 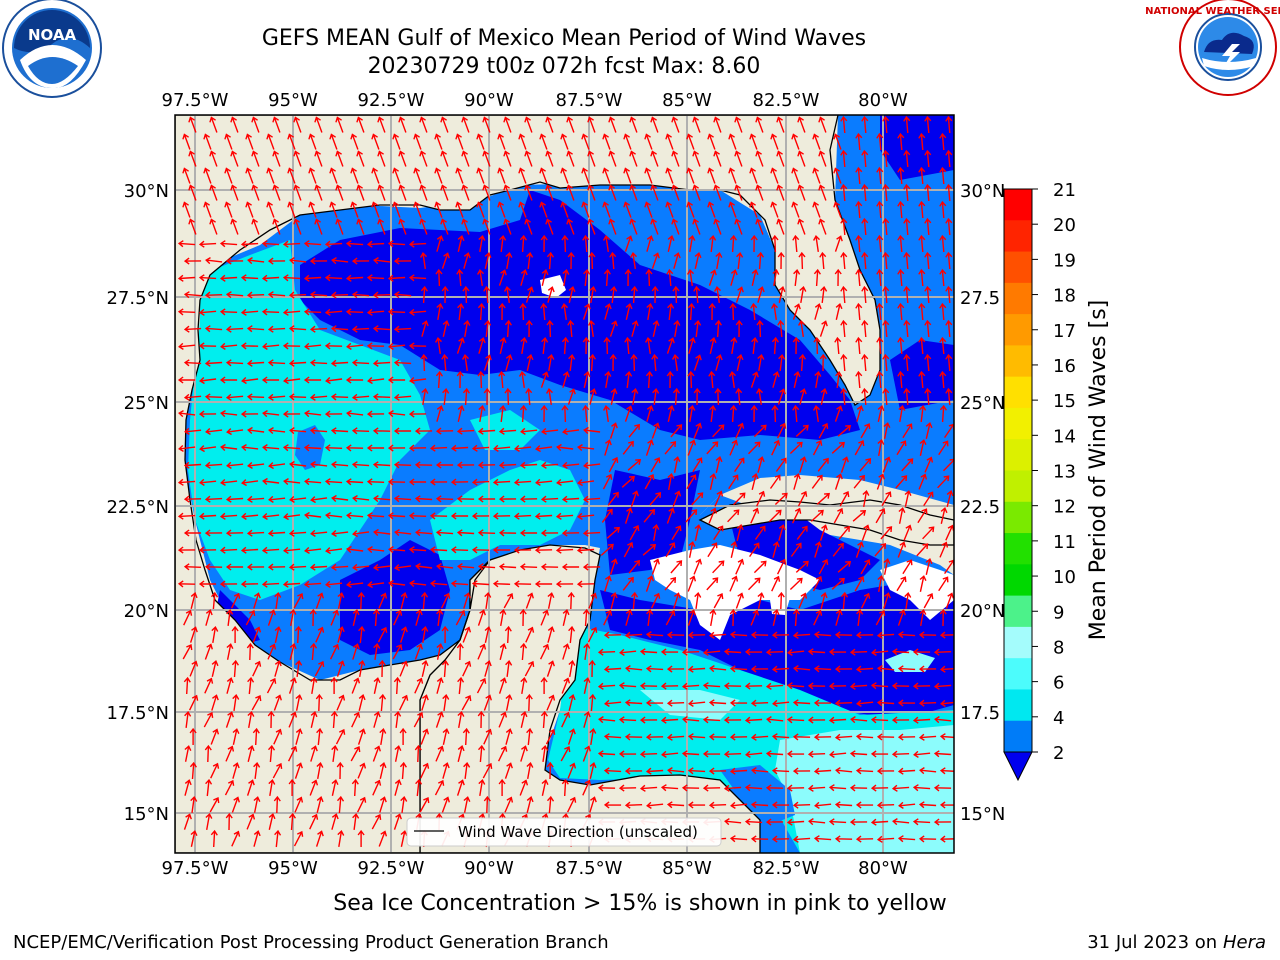 What do you see at coordinates (1058, 647) in the screenshot?
I see `colorbar-tick-label: 8` at bounding box center [1058, 647].